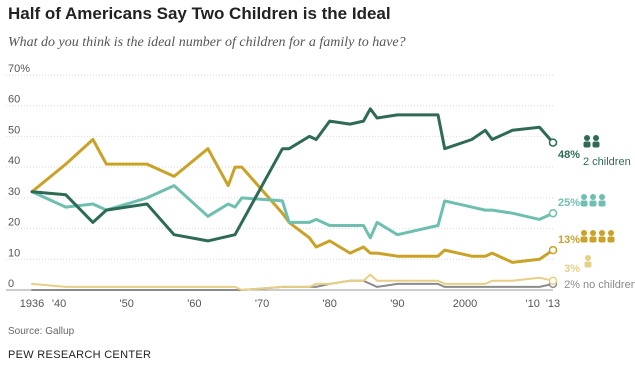 Image resolution: width=635 pixels, height=371 pixels. I want to click on y-tick-label: 60, so click(14, 100).